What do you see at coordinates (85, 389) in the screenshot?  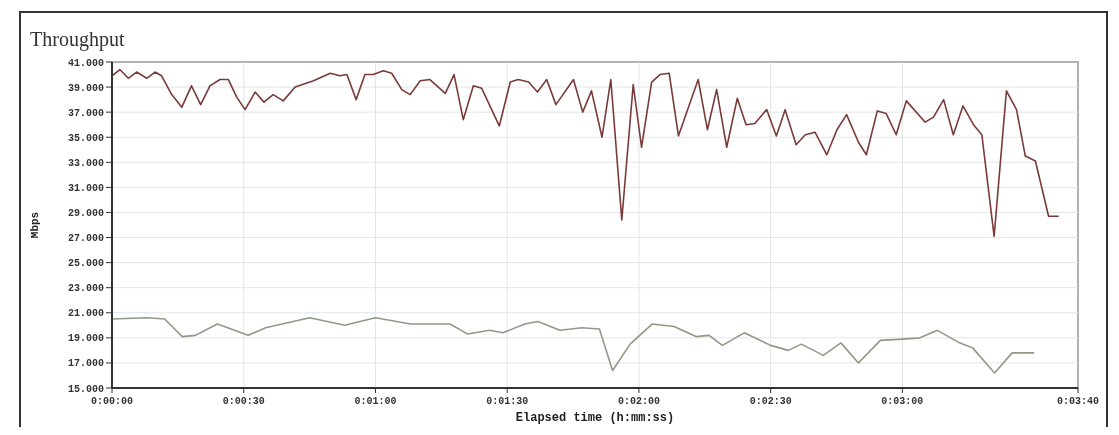 I see `y-tick-label: 15.000` at bounding box center [85, 389].